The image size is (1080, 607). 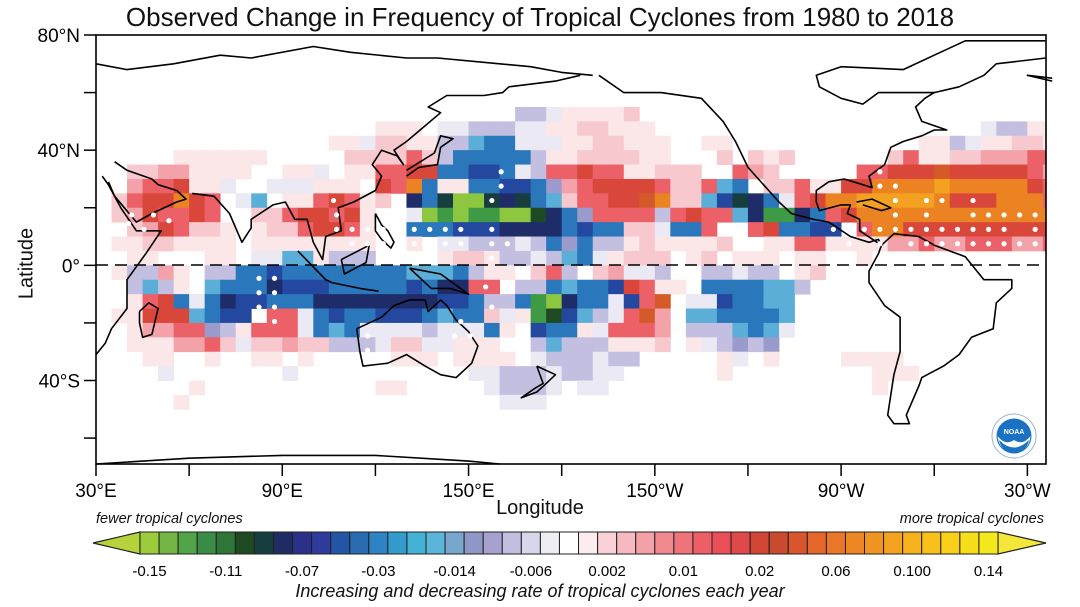 I want to click on colorbar-tick-label: -0.07, so click(x=302, y=571).